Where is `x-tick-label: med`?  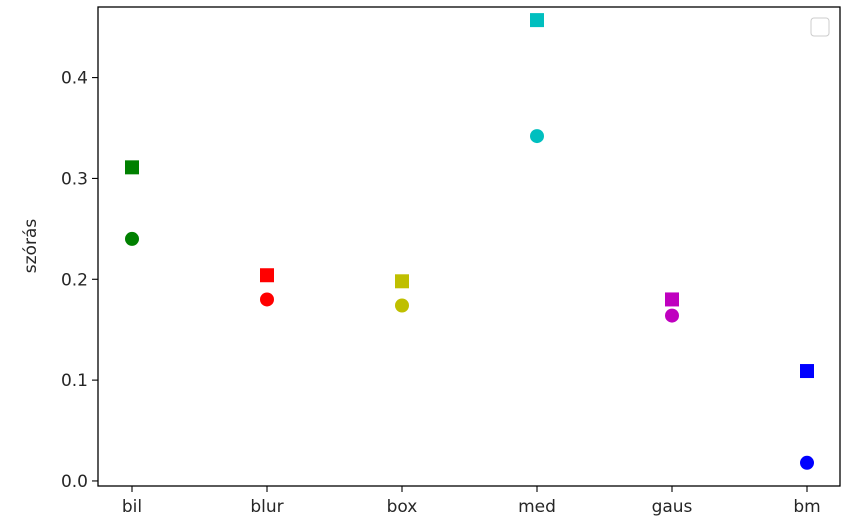
x-tick-label: med is located at coordinates (537, 507).